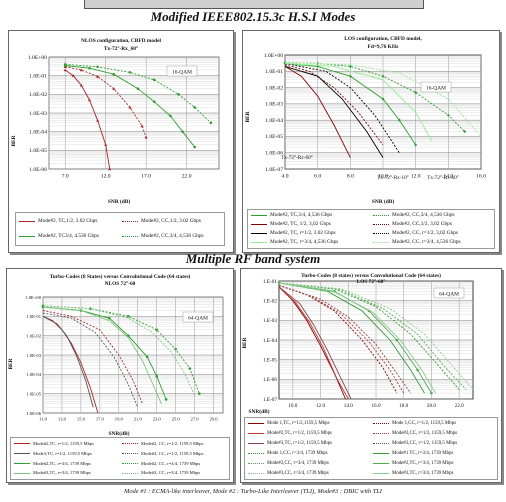 This screenshot has height=502, width=506. Describe the element at coordinates (195, 419) in the screenshot. I see `x-tick-label: 27.0` at that location.